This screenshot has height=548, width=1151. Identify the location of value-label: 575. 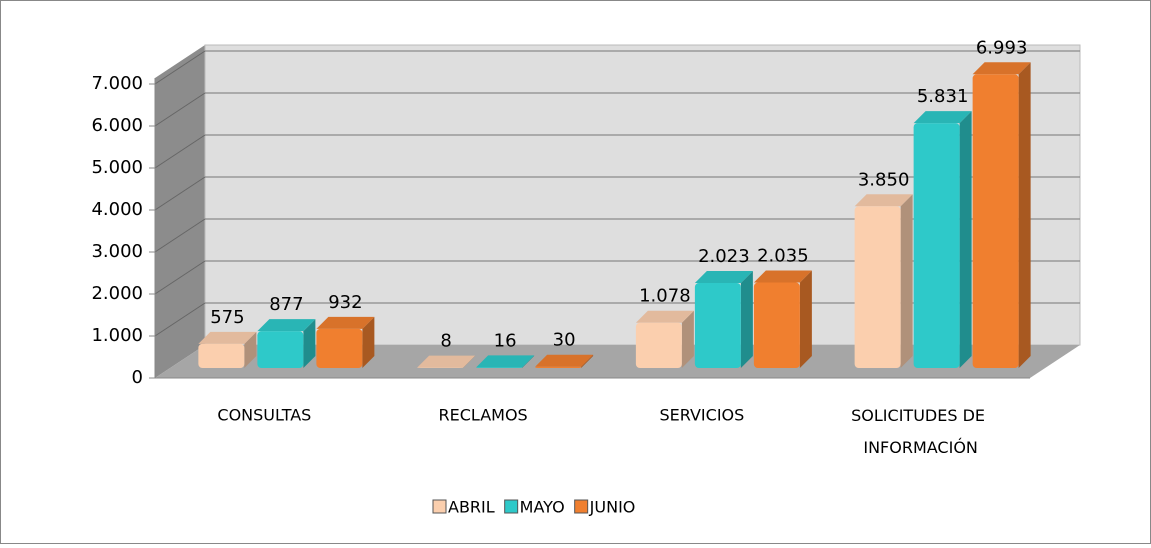
(227, 317).